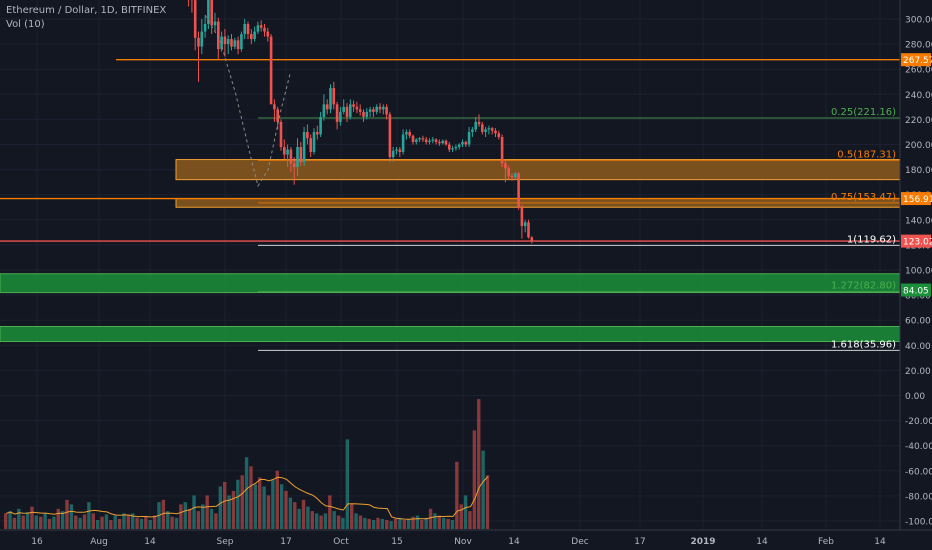  Describe the element at coordinates (918, 497) in the screenshot. I see `price-tick-label: -80.00` at that location.